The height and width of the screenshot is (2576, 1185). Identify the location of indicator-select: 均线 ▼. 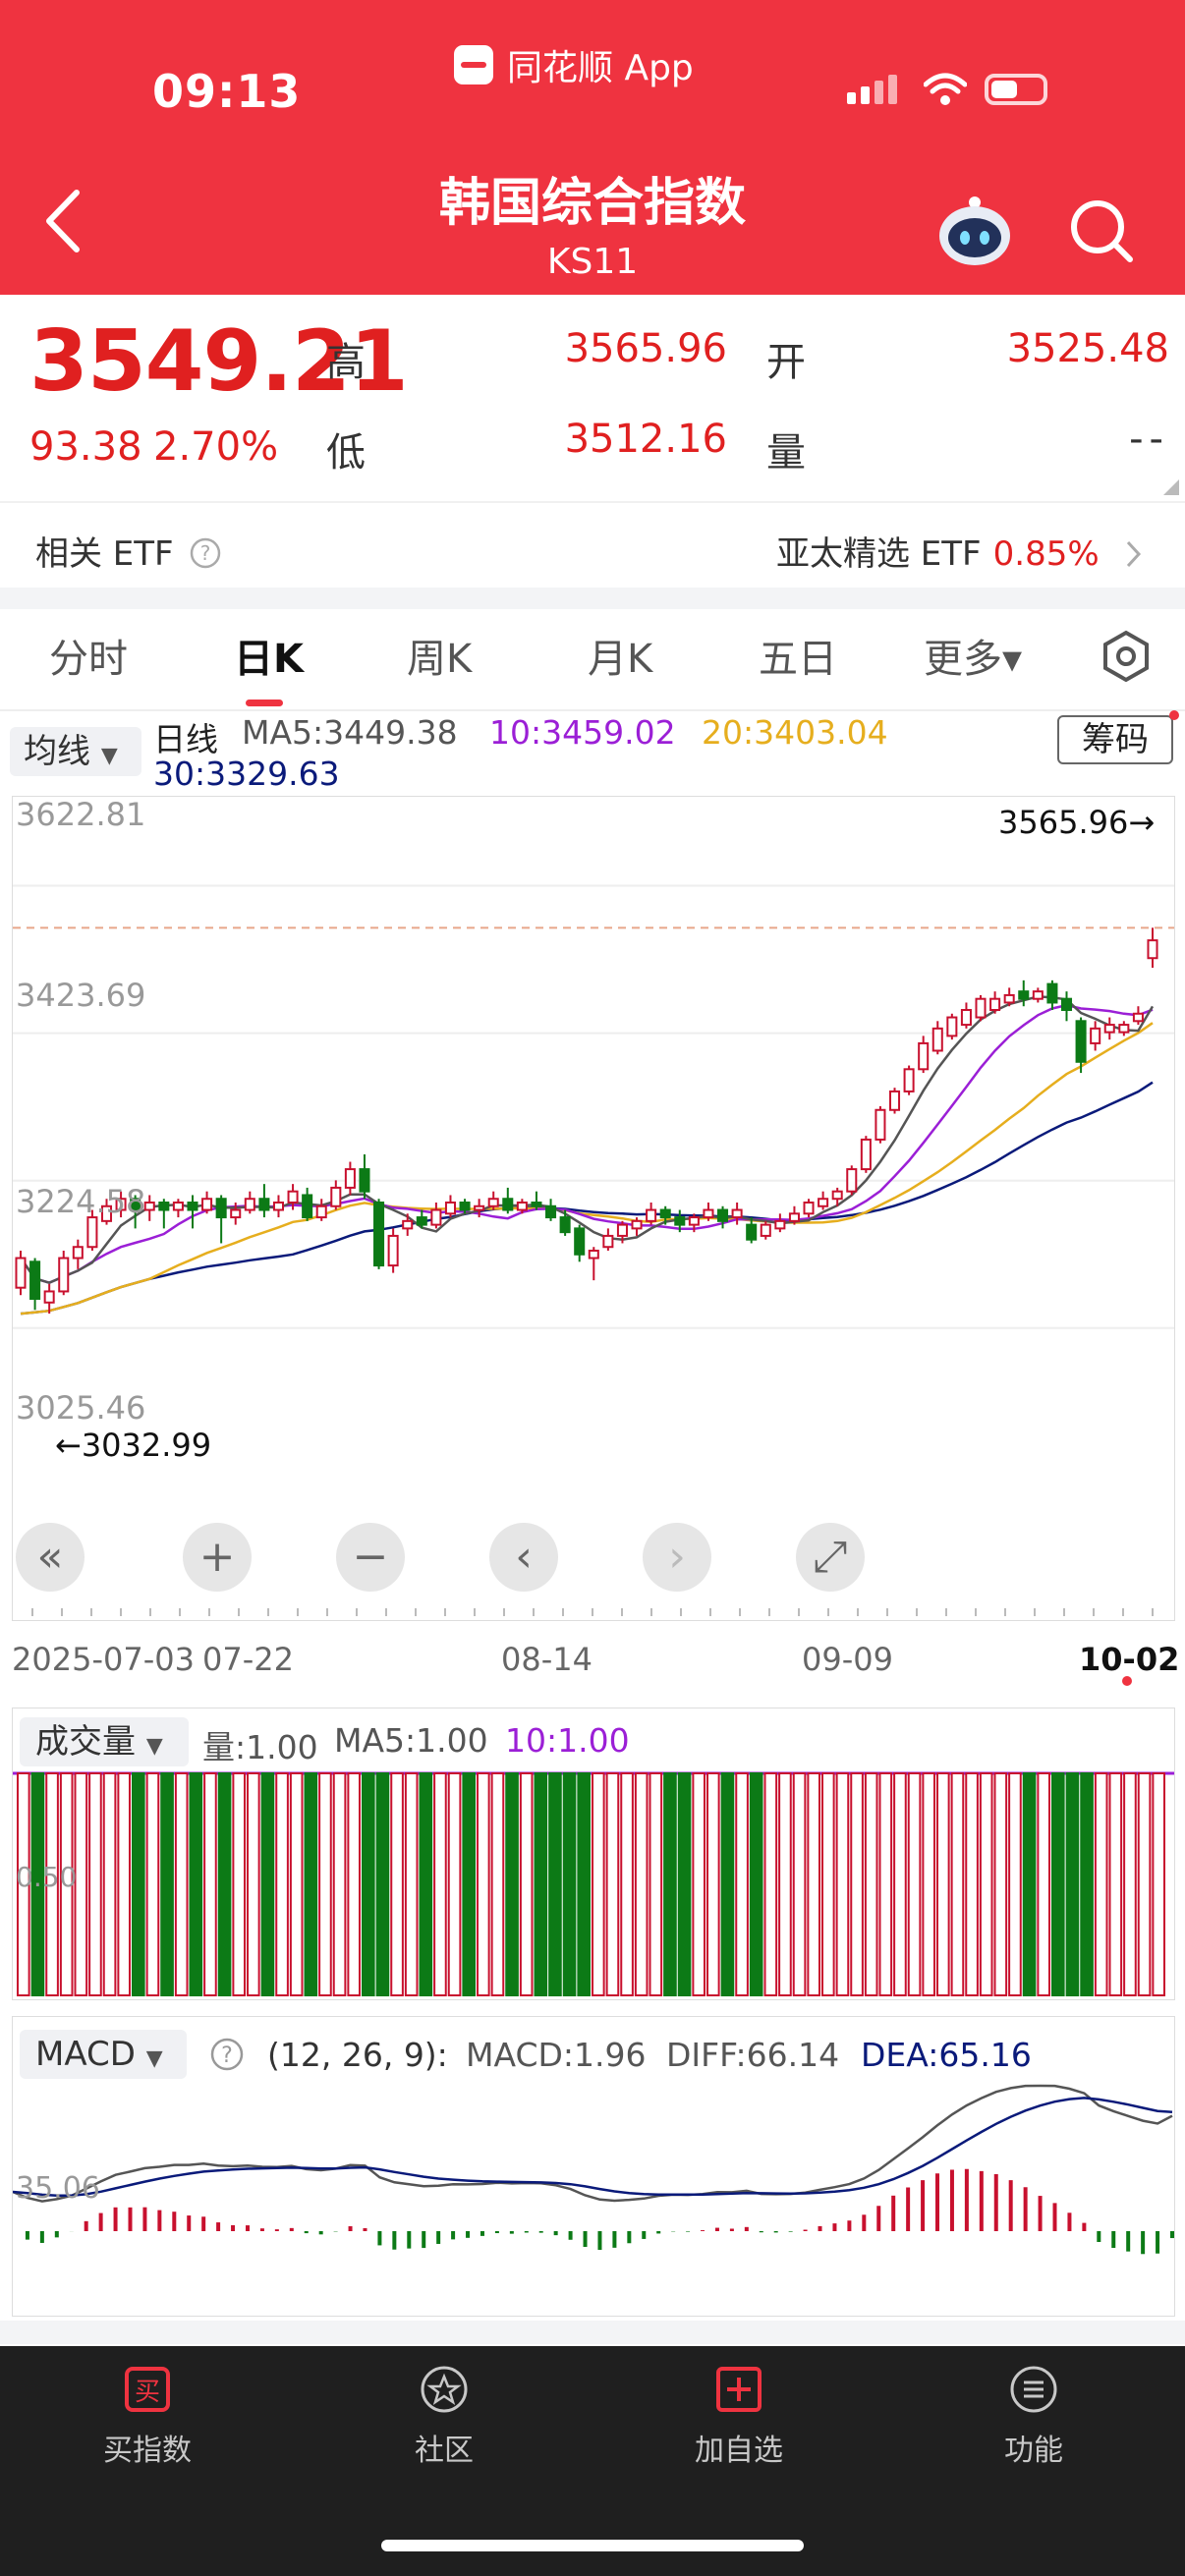
(76, 751).